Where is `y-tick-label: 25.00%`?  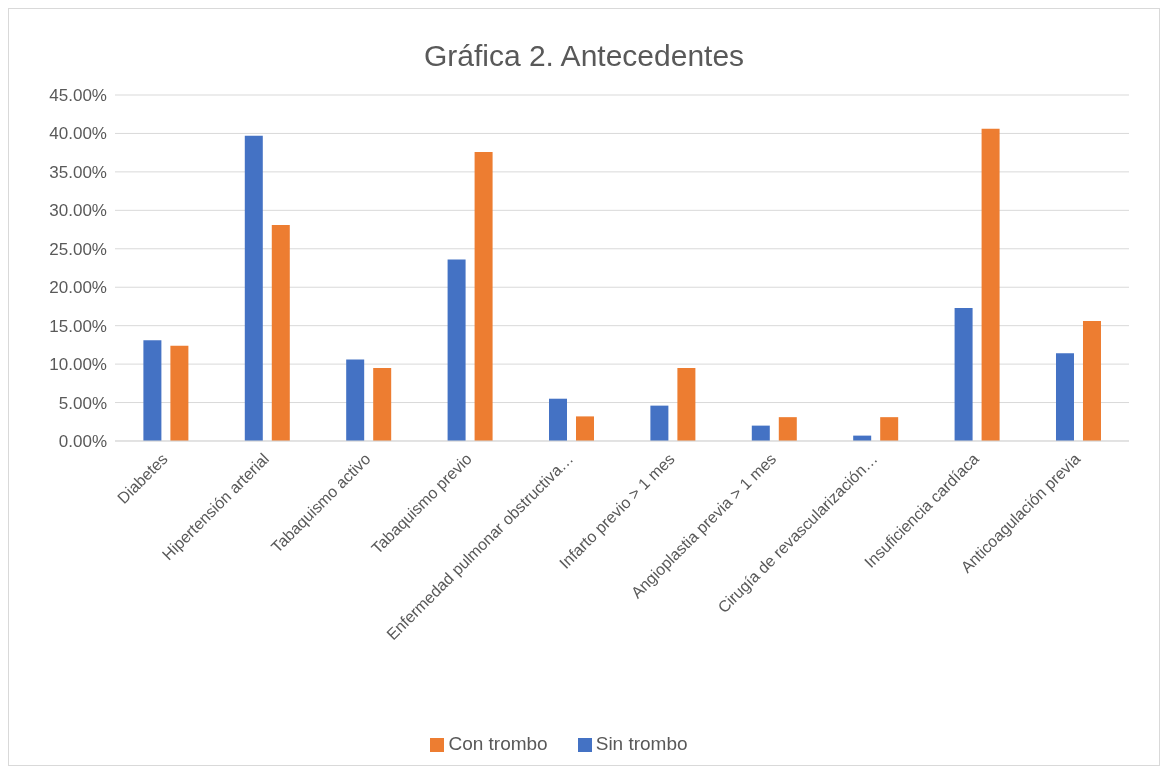 y-tick-label: 25.00% is located at coordinates (78, 249).